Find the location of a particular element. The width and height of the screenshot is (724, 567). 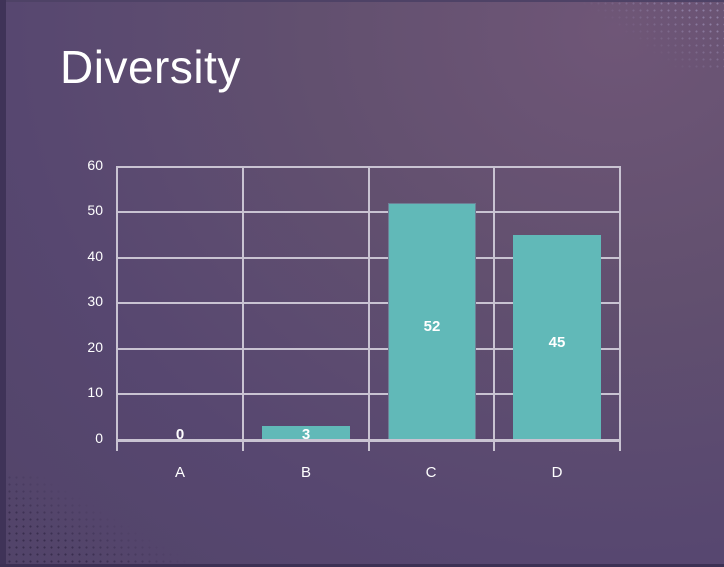

plot-right-border is located at coordinates (620, 308).